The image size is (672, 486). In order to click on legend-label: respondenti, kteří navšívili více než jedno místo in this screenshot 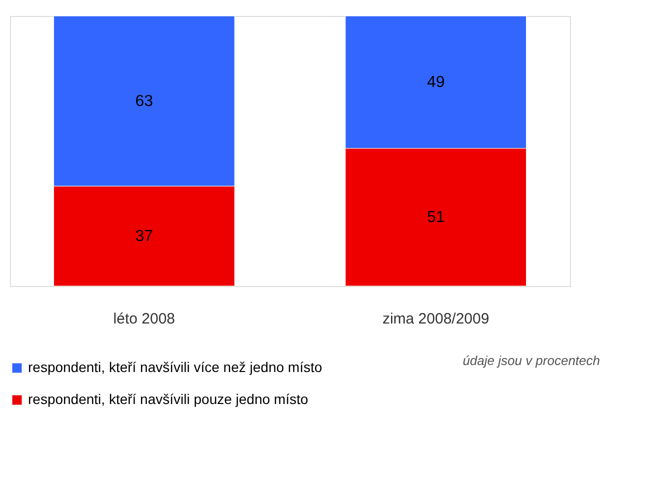, I will do `click(175, 367)`.